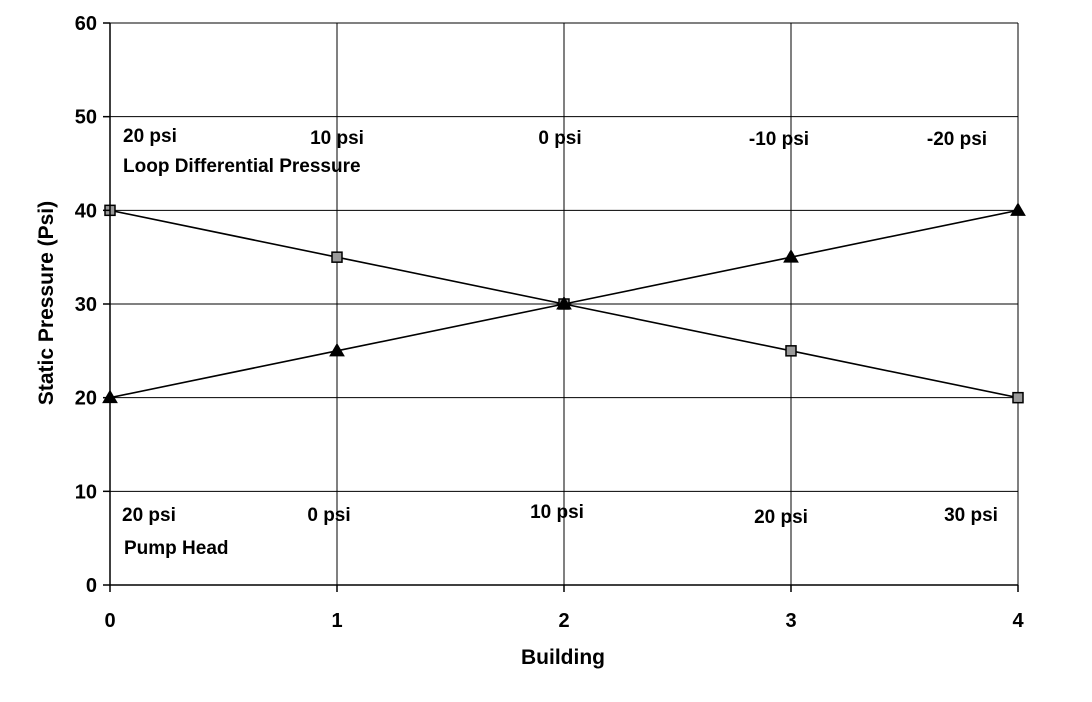 The width and height of the screenshot is (1092, 702). Describe the element at coordinates (86, 492) in the screenshot. I see `y-tick-label: 10` at that location.